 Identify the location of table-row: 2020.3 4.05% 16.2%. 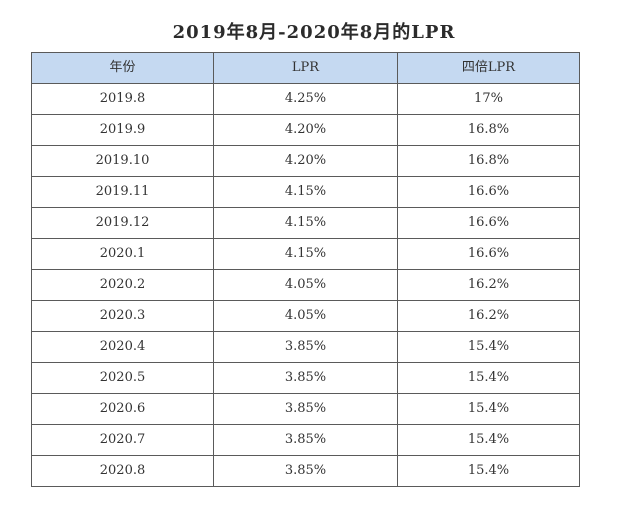
(305, 316).